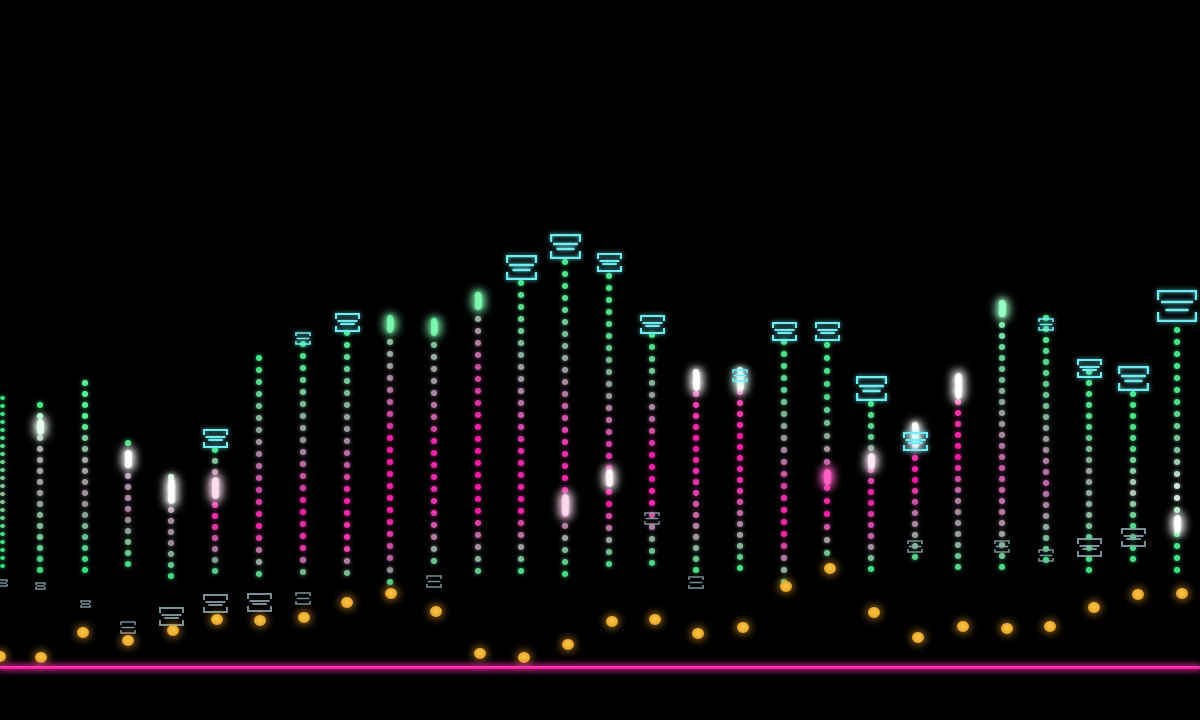 This screenshot has width=1200, height=720. I want to click on glow-segment, so click(40, 427).